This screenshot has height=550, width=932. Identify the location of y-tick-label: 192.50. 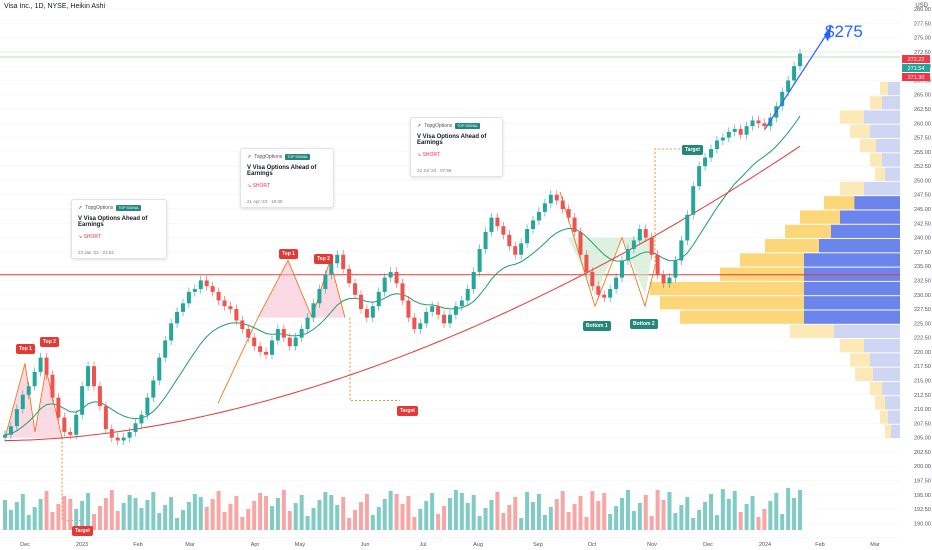
(922, 510).